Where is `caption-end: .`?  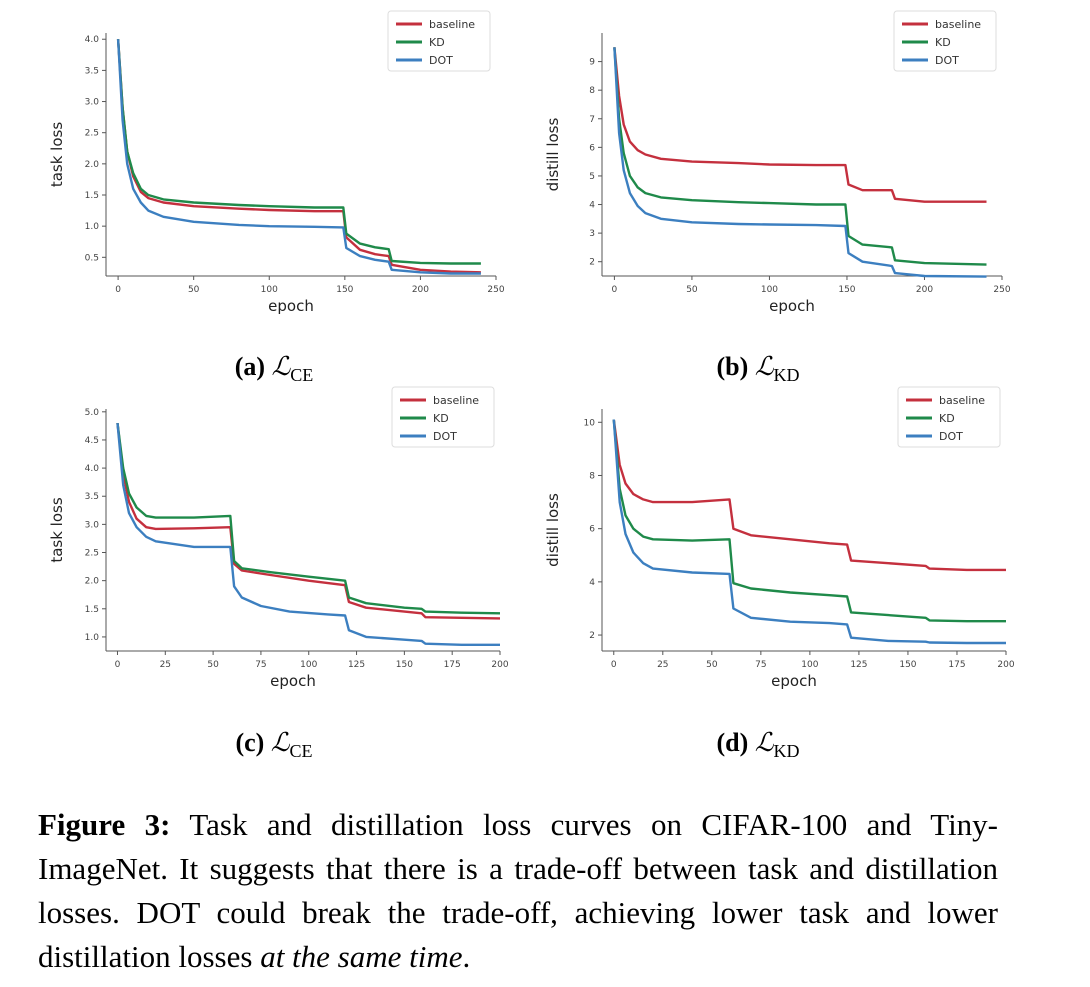 caption-end: . is located at coordinates (466, 956).